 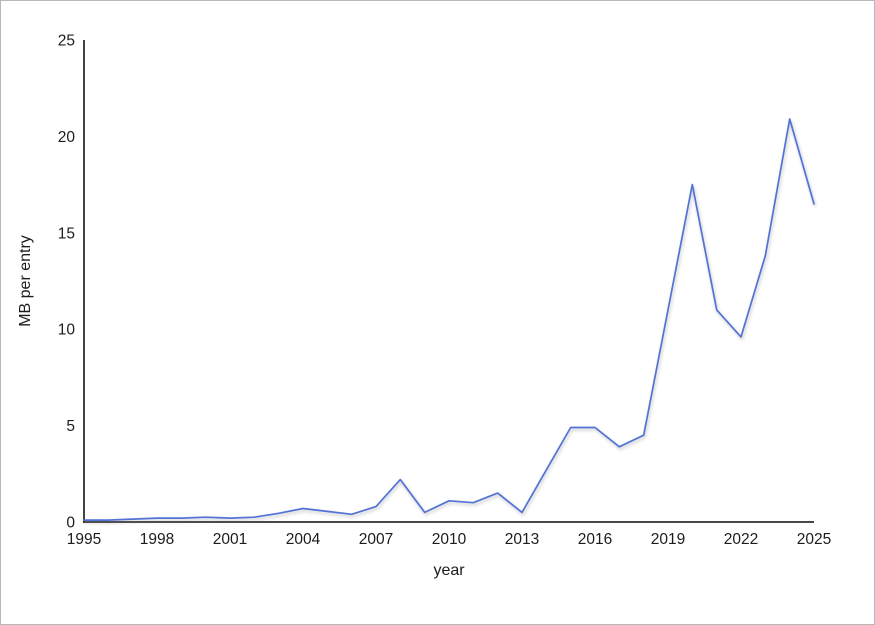 I want to click on x-tick-label: 2022, so click(x=741, y=539).